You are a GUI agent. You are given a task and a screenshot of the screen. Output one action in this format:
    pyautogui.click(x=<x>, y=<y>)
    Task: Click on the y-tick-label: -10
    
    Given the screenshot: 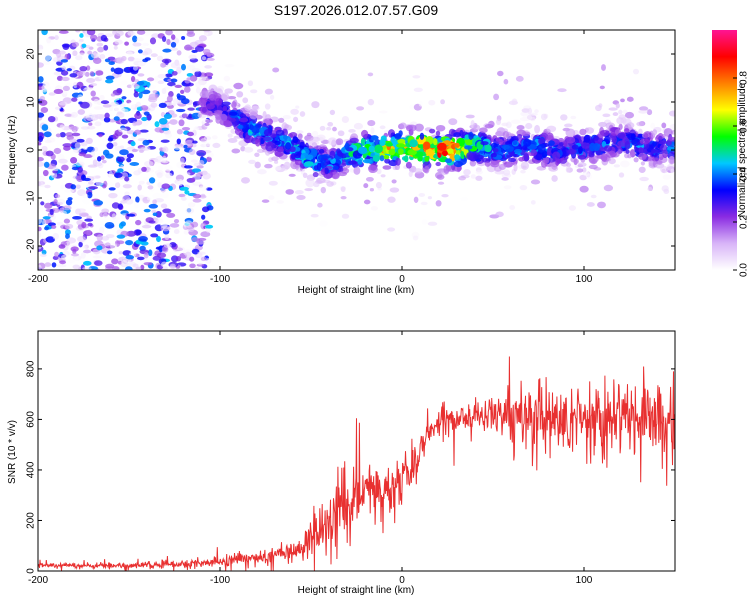 What is the action you would take?
    pyautogui.click(x=31, y=197)
    